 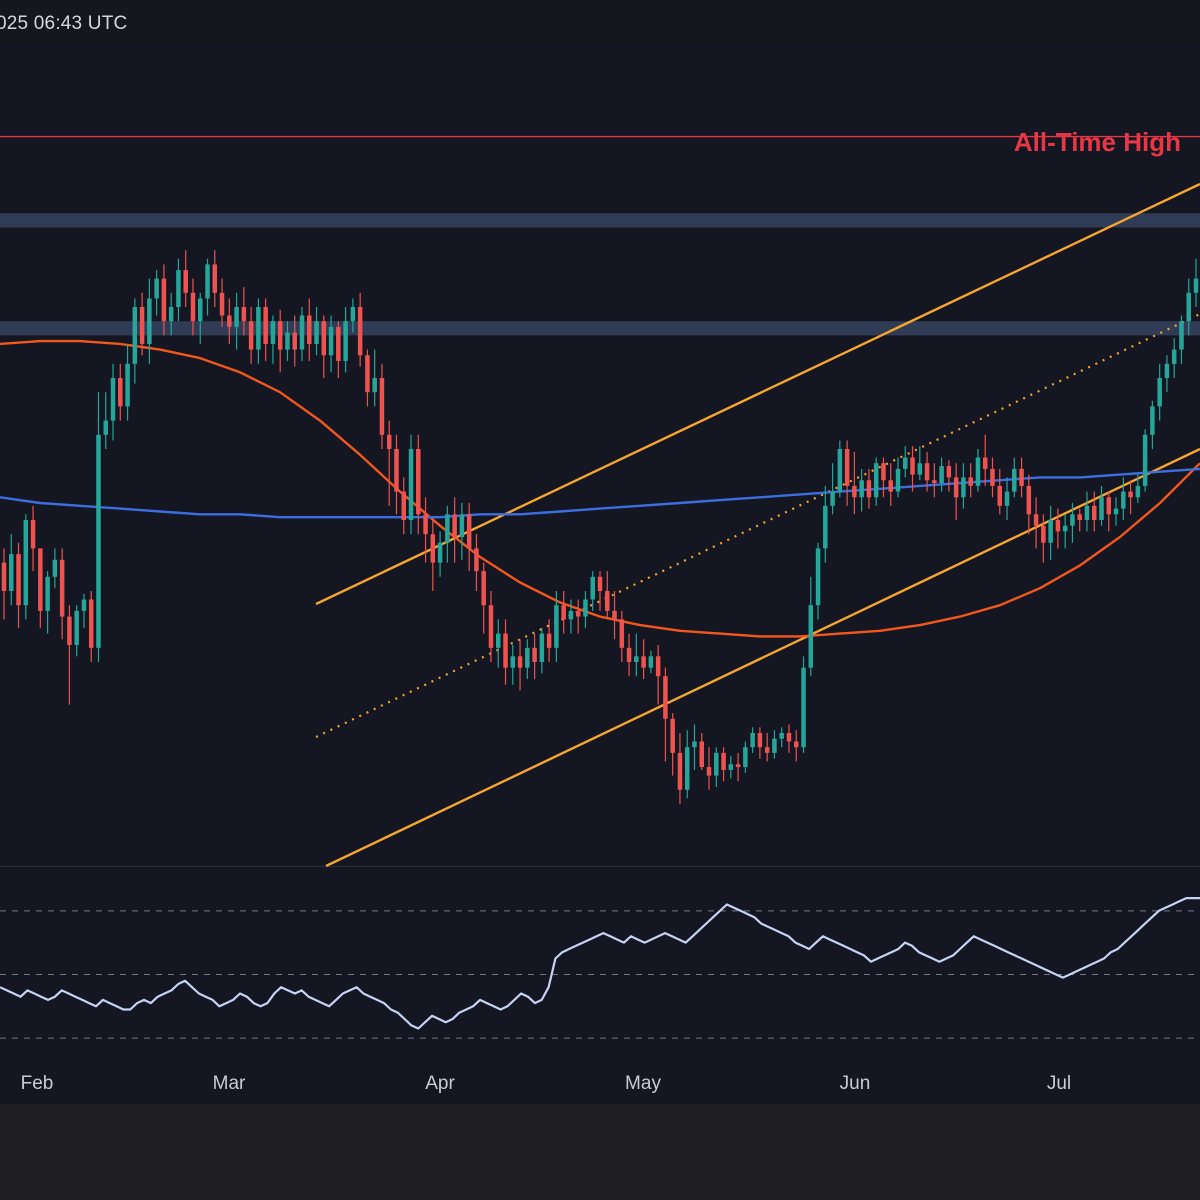 What do you see at coordinates (643, 1083) in the screenshot?
I see `x-tick-label: May` at bounding box center [643, 1083].